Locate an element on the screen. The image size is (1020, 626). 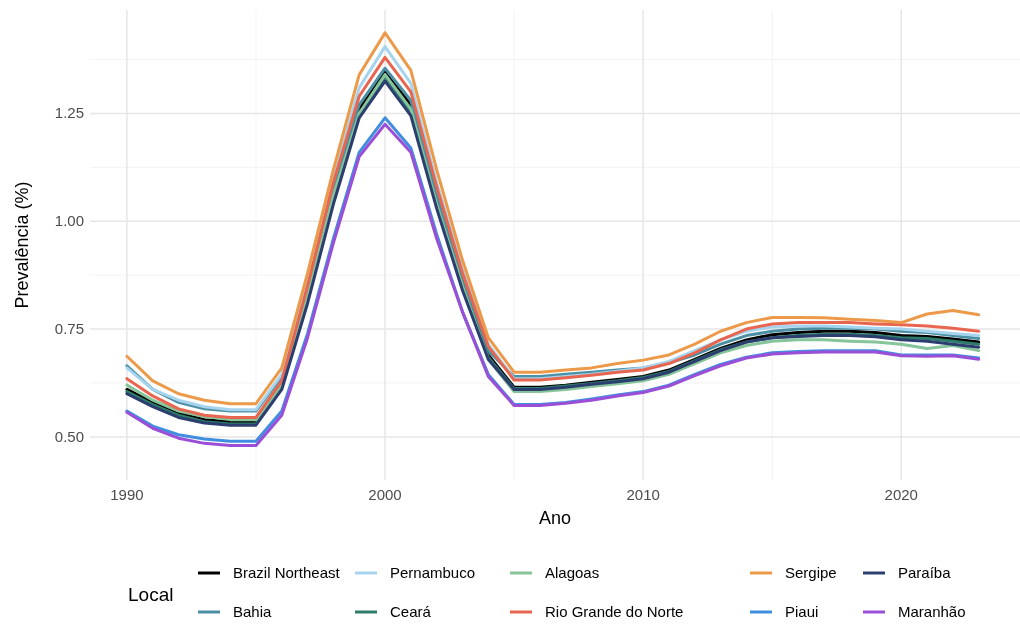
legend-title: Local is located at coordinates (151, 594).